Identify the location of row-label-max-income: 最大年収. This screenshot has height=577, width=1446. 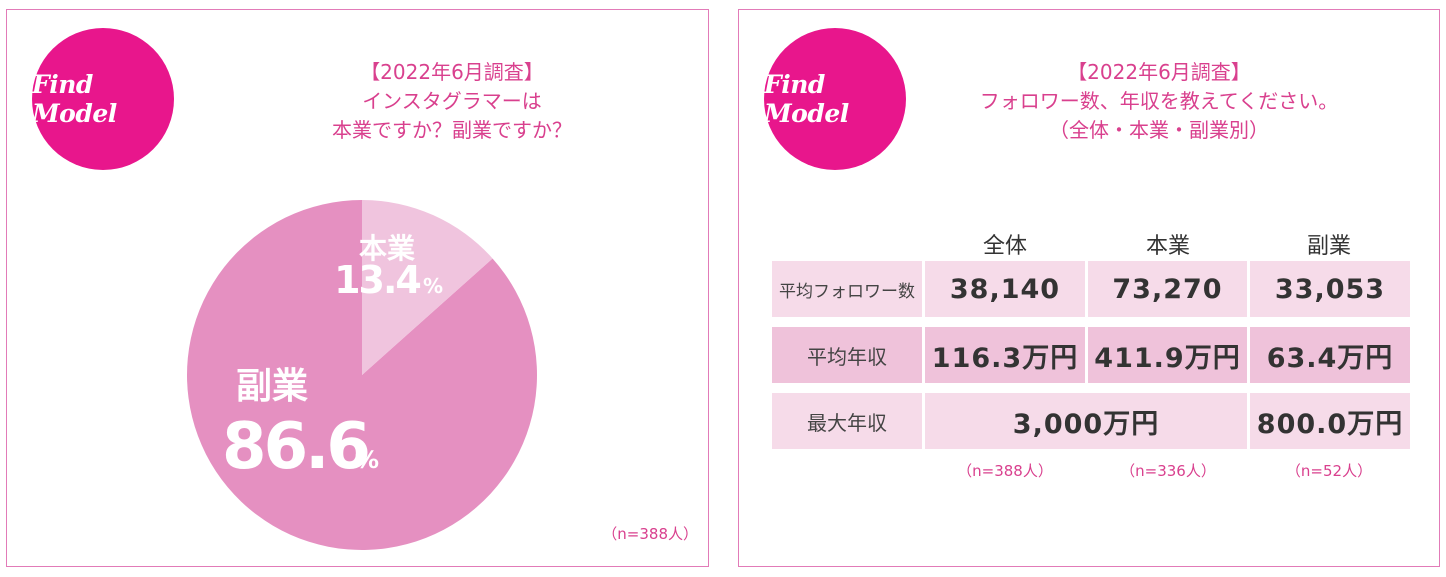
(847, 421).